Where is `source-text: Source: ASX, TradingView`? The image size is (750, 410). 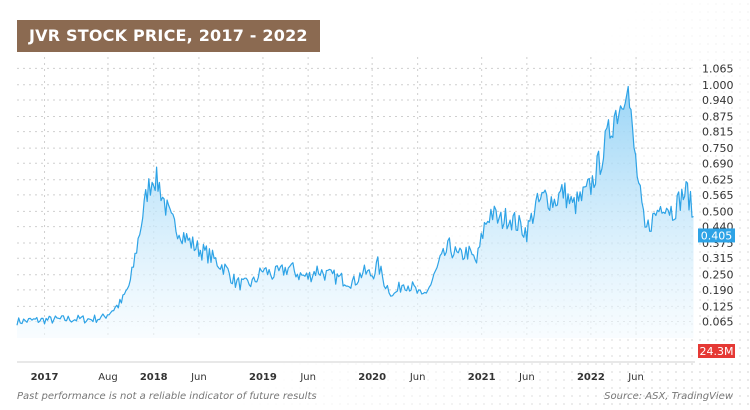
source-text: Source: ASX, TradingView is located at coordinates (668, 396).